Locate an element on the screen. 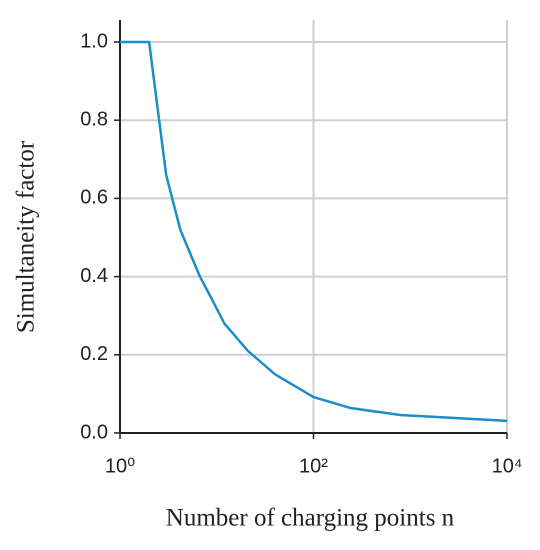 This screenshot has width=540, height=550. x-axis-title: Number of charging points n is located at coordinates (310, 518).